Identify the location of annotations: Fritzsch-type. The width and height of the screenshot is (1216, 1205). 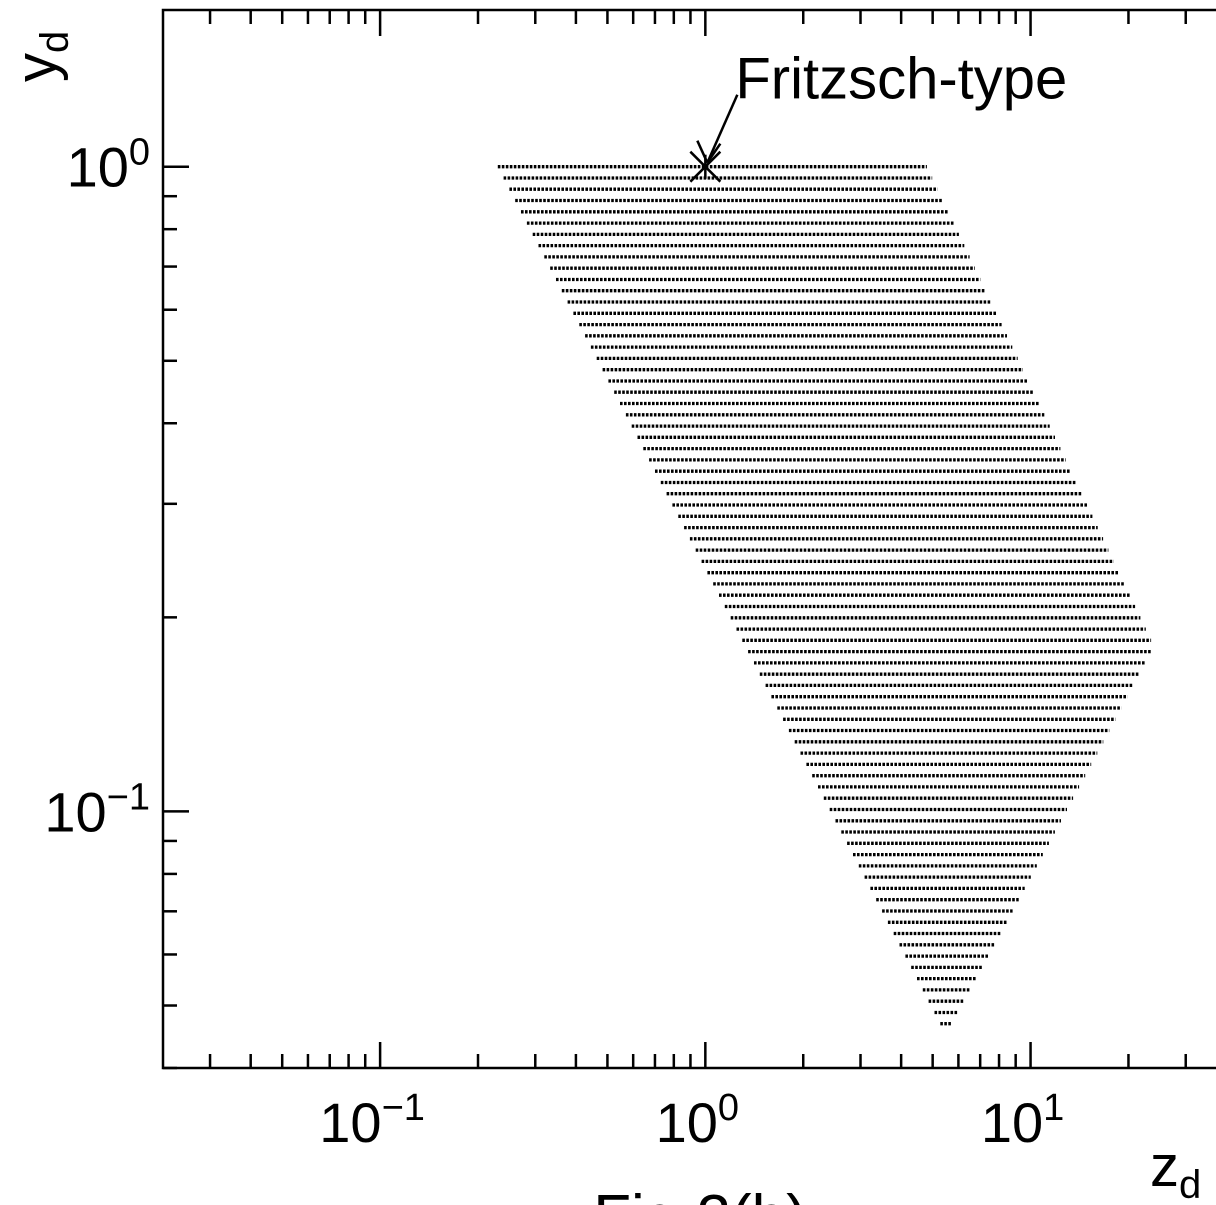
(878, 115).